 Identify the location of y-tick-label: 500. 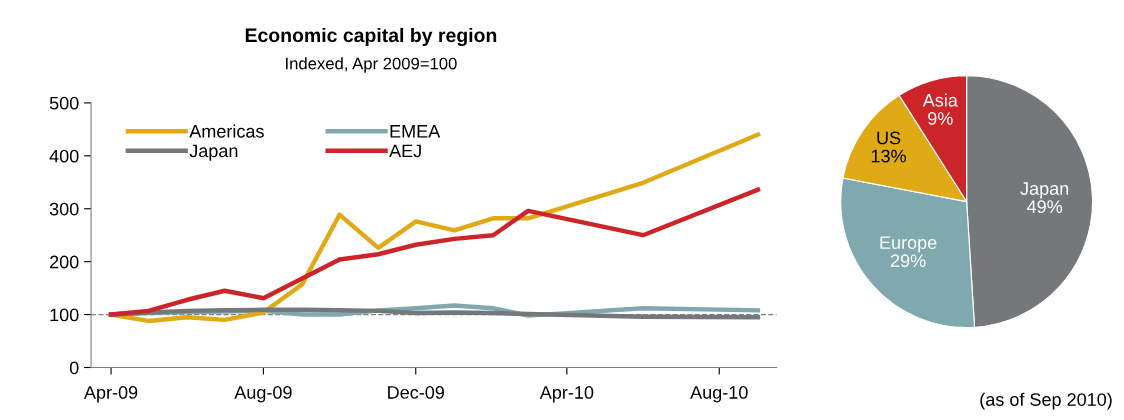
(64, 103).